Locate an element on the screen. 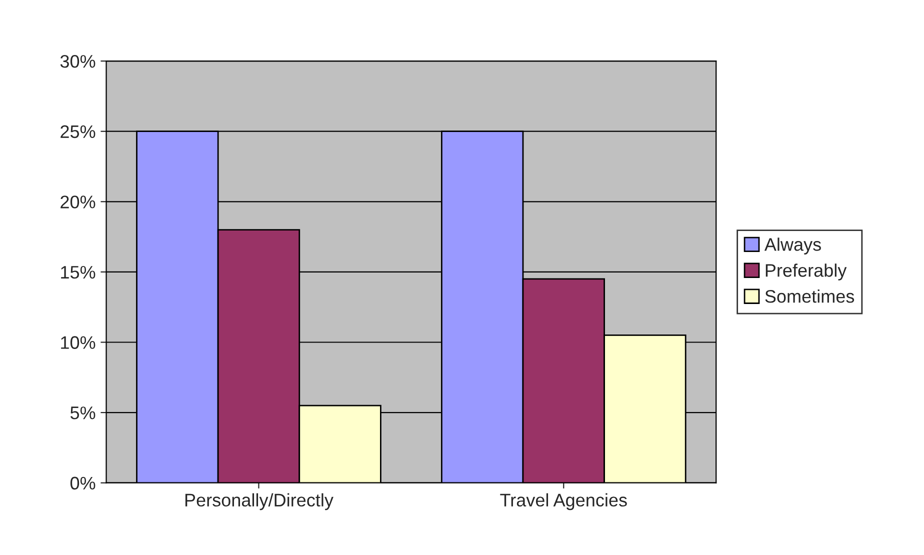  y-tick-label: 10% is located at coordinates (78, 342).